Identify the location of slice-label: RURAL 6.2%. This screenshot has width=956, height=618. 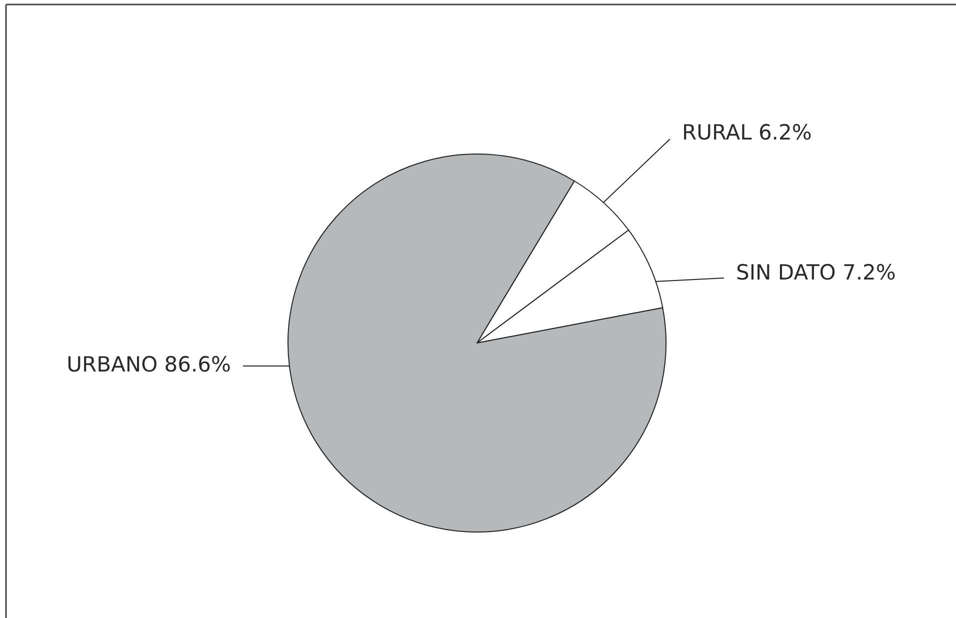
(747, 132).